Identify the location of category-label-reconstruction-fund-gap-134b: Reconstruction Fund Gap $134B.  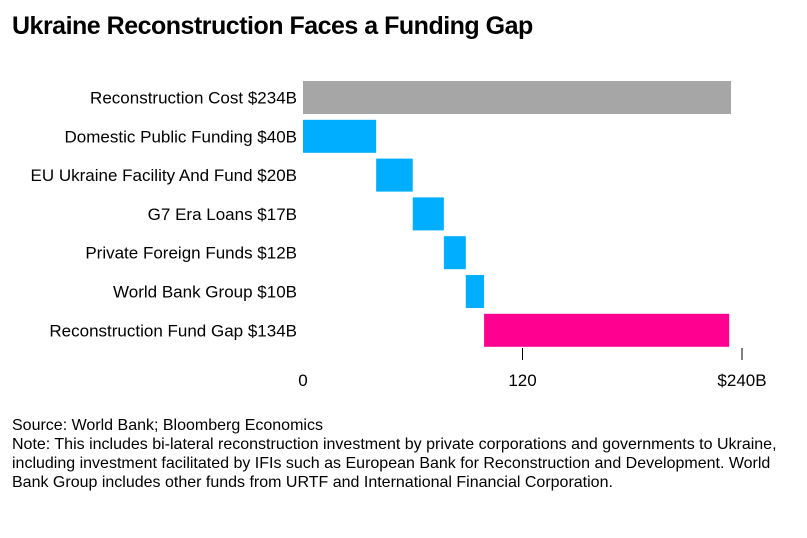
(173, 330).